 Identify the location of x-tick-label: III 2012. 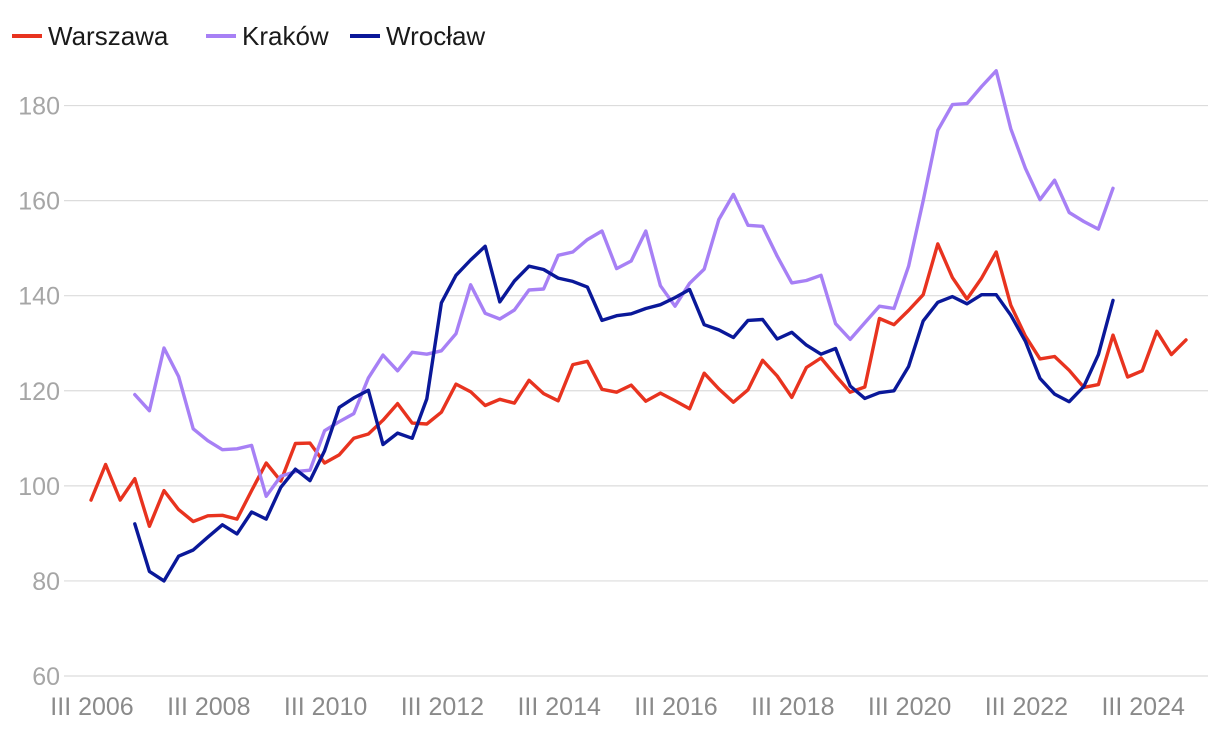
(442, 707).